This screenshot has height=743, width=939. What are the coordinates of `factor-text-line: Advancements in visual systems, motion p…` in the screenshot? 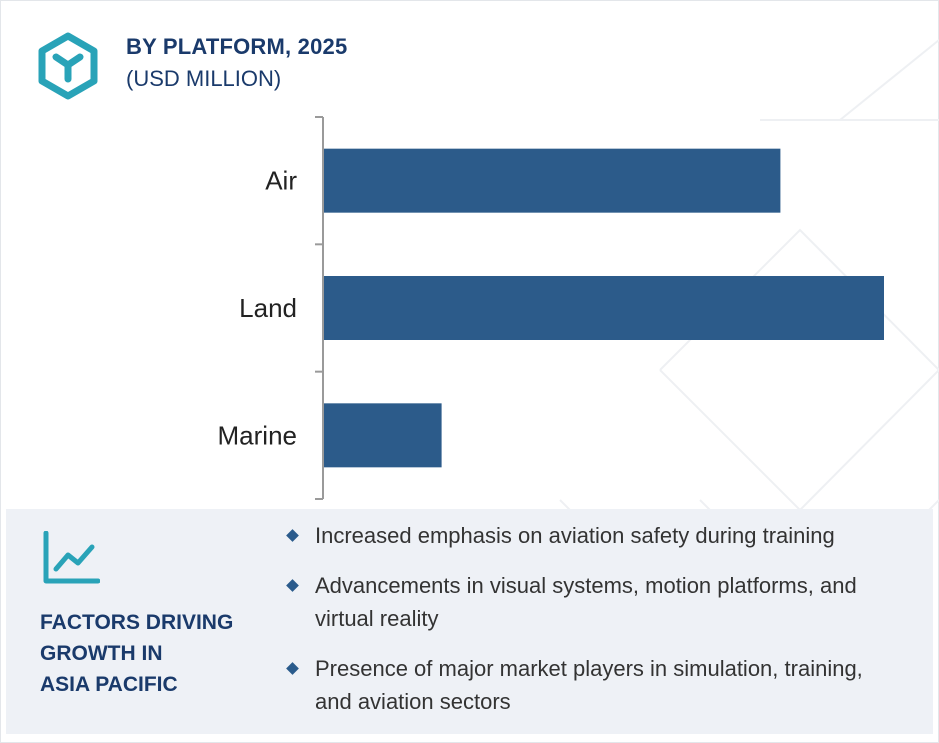 It's located at (586, 585).